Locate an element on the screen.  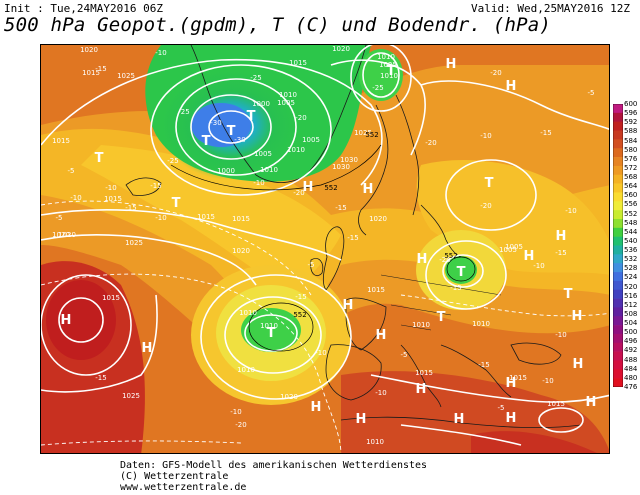
p-34: 1010 is located at coordinates (246, 370).